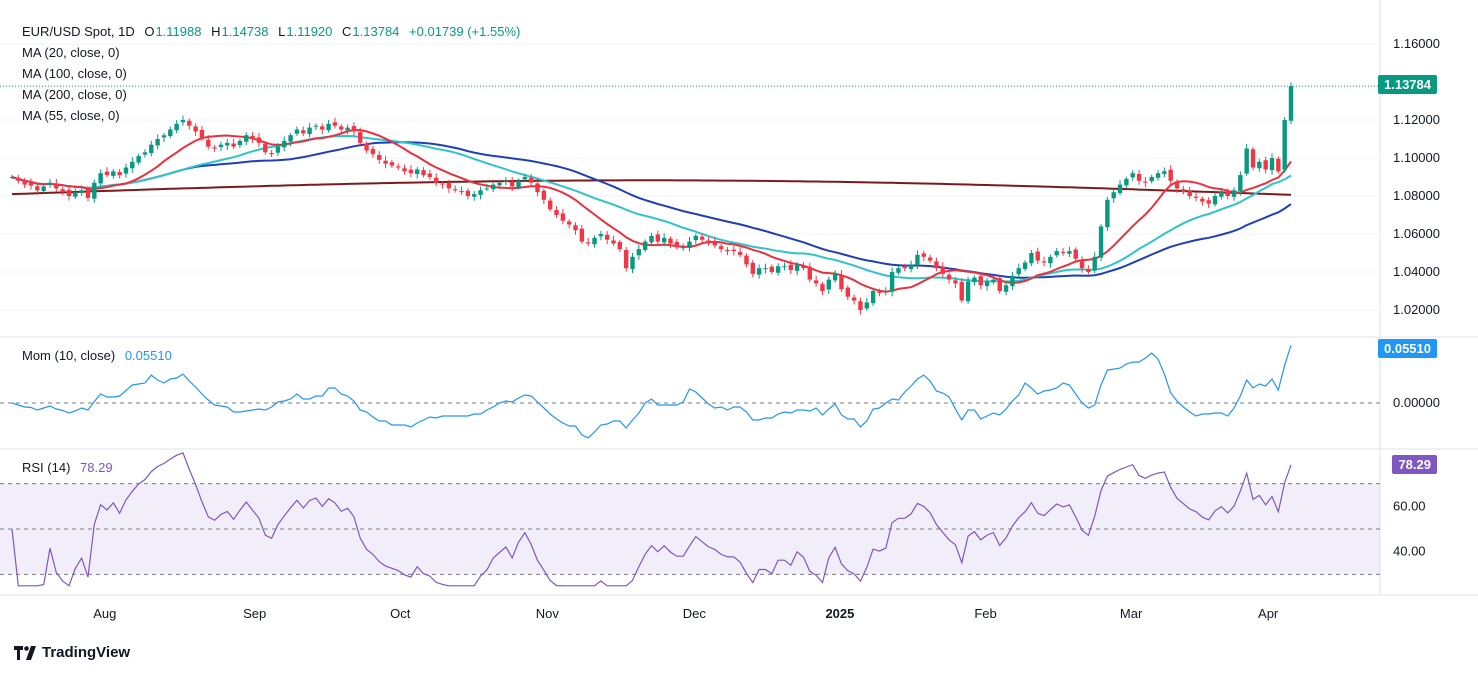 The width and height of the screenshot is (1478, 674). Describe the element at coordinates (78, 31) in the screenshot. I see `symbol-title: EUR/USD Spot, 1D` at that location.